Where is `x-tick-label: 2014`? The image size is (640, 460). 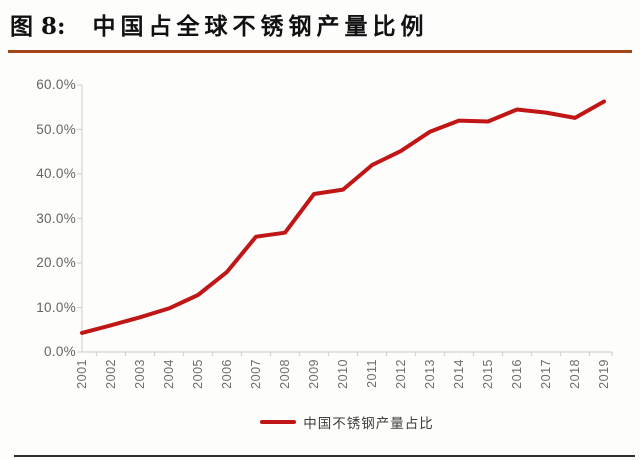 x-tick-label: 2014 is located at coordinates (459, 374).